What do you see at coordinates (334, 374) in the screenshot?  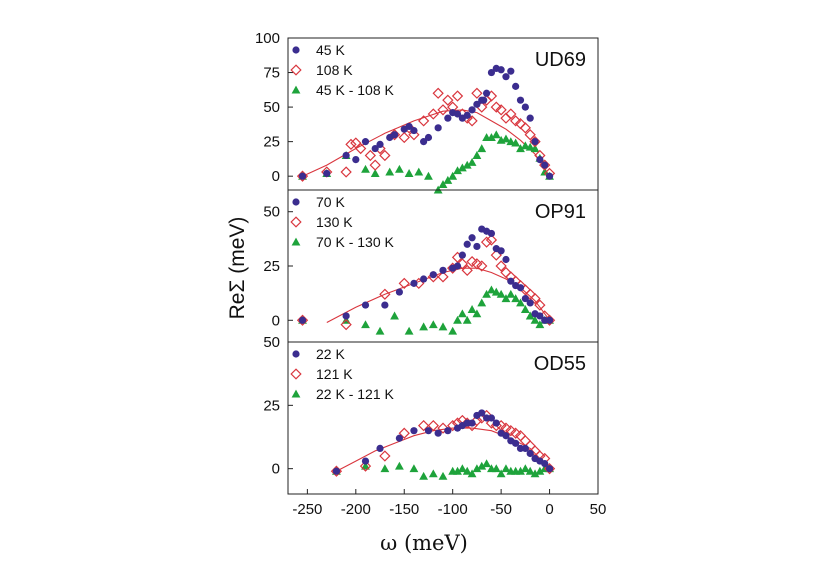 I see `legend-entry: 121 K` at bounding box center [334, 374].